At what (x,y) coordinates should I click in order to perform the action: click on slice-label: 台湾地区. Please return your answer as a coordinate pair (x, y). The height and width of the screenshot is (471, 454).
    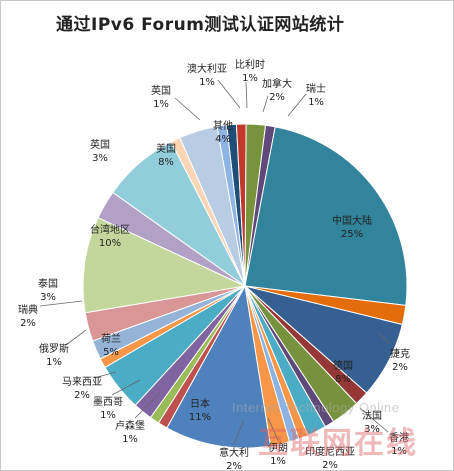
    Looking at the image, I should click on (110, 229).